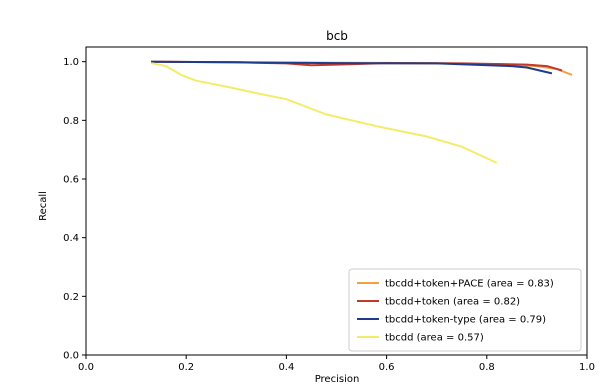 The width and height of the screenshot is (601, 389). I want to click on legend-entry-3: tbcdd (area = 0.57), so click(434, 338).